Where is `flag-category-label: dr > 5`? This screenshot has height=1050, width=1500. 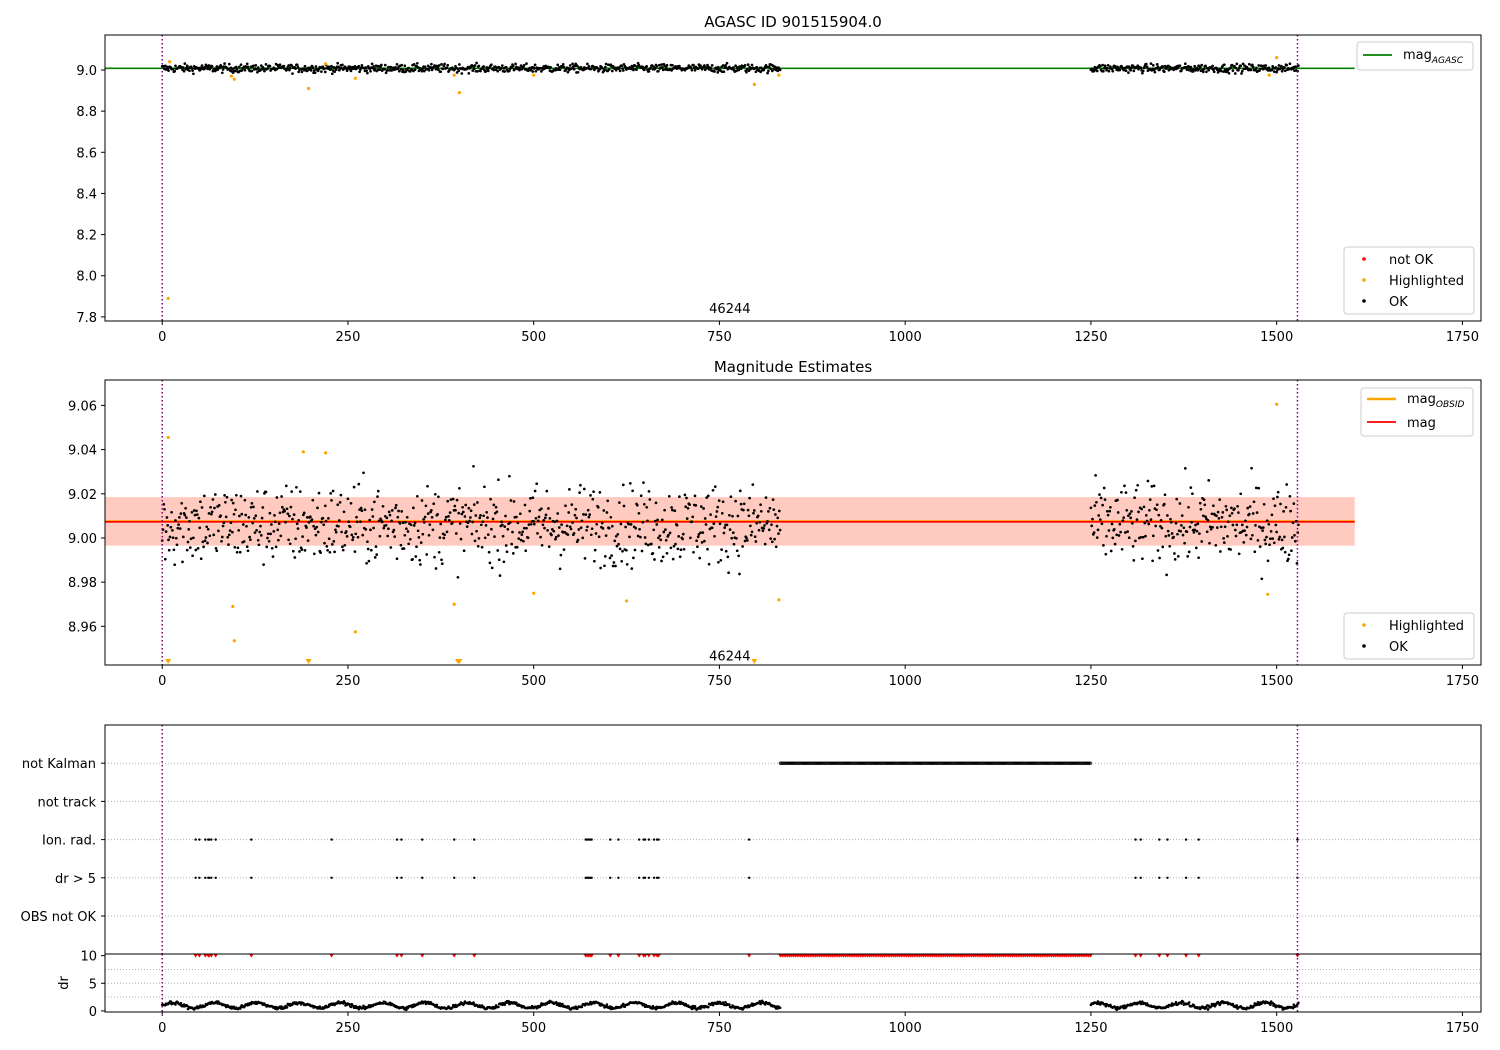
flag-category-label: dr > 5 is located at coordinates (75, 879).